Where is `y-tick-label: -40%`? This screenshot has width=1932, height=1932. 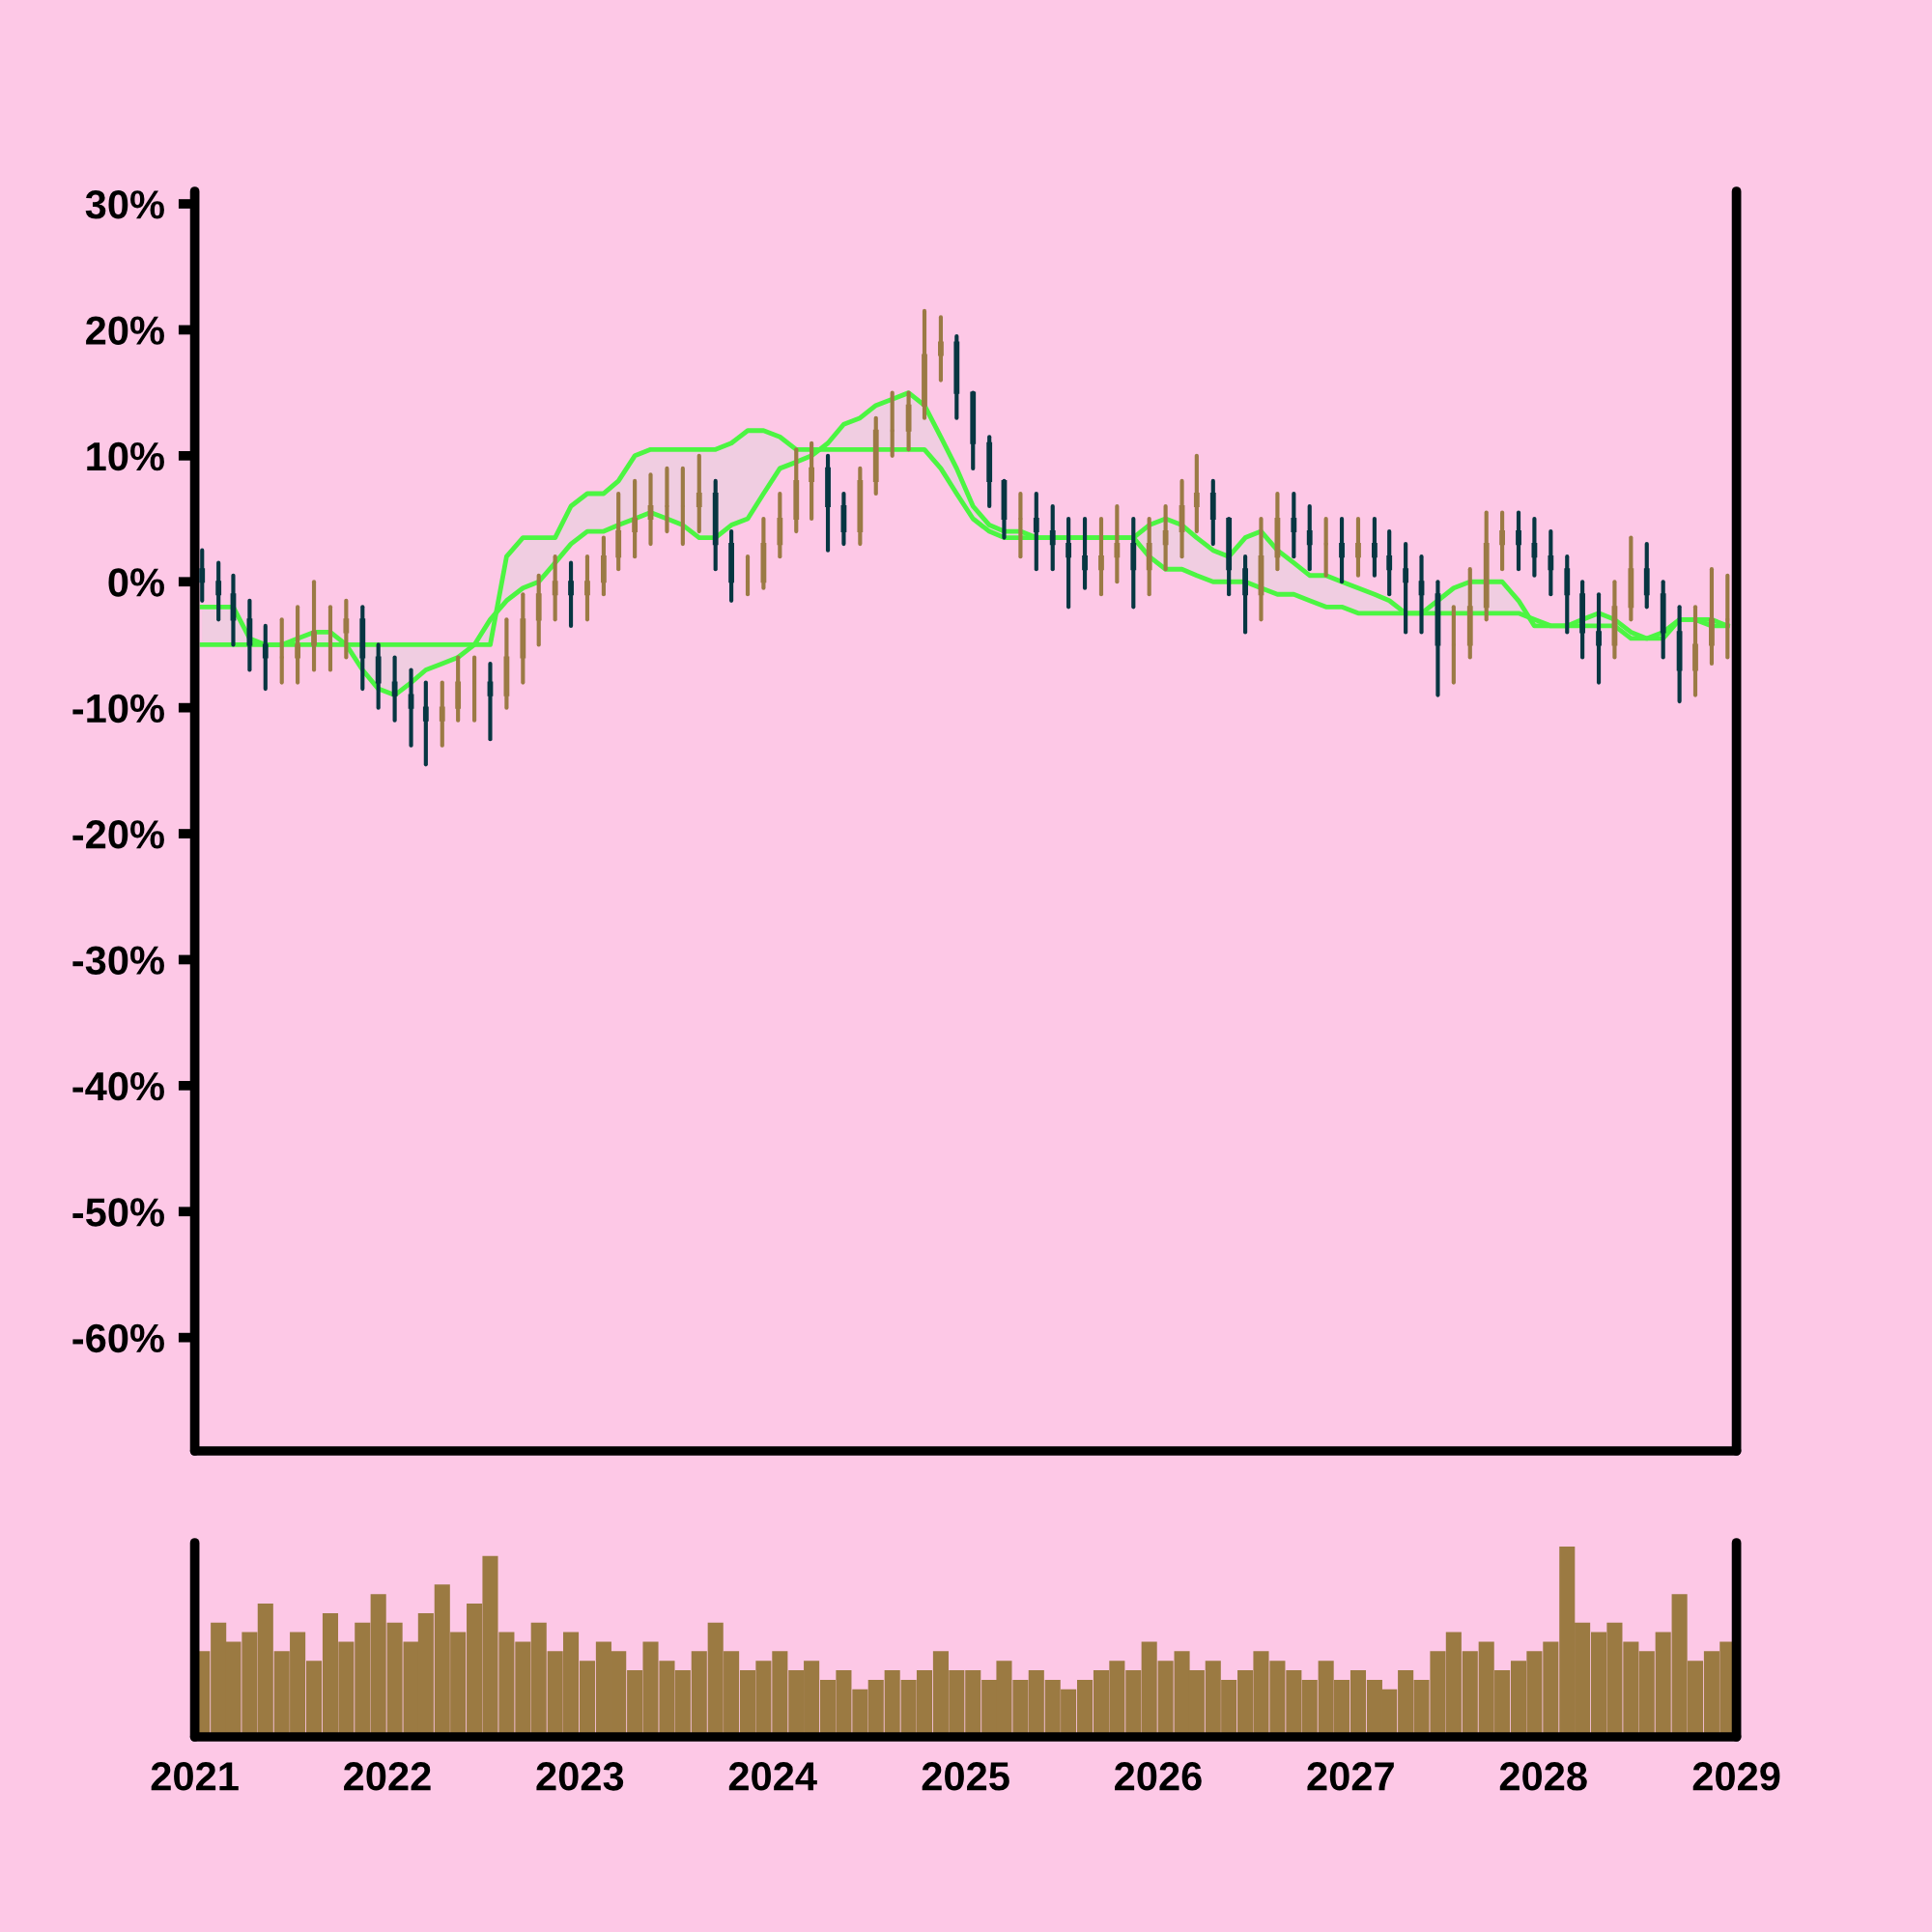
y-tick-label: -40% is located at coordinates (118, 1086).